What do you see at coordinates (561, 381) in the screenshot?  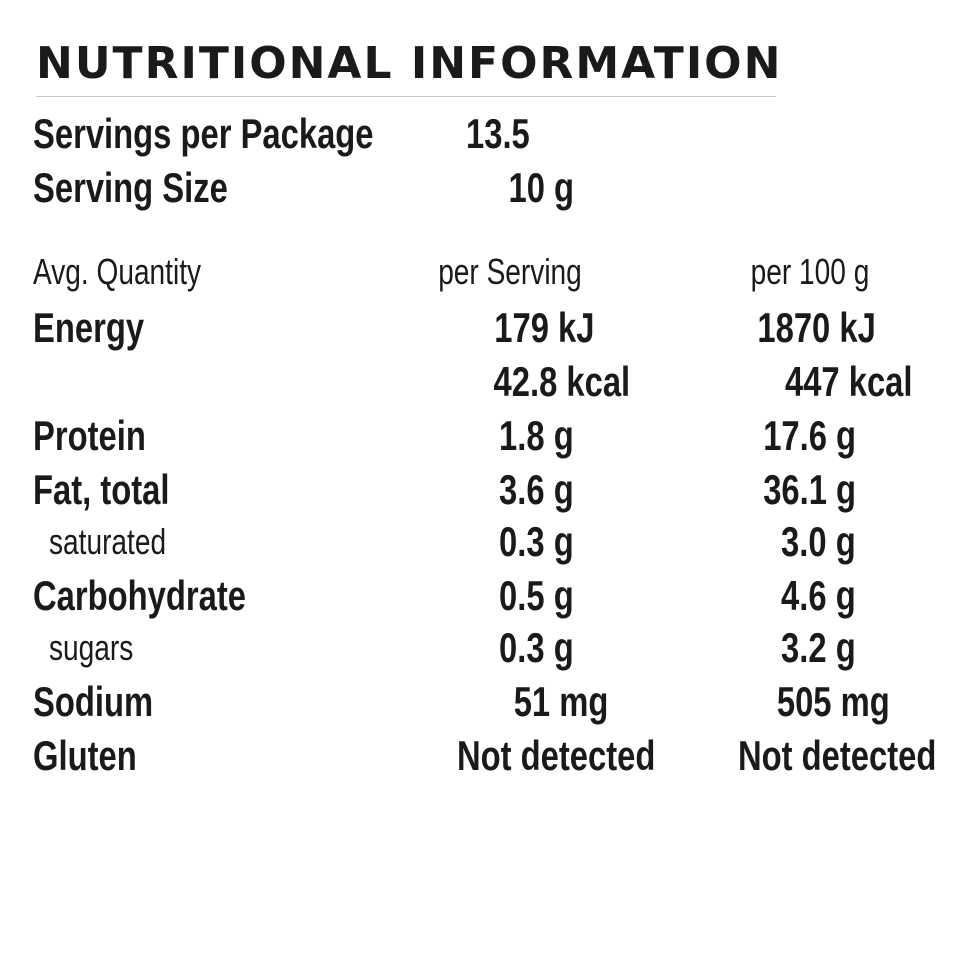 I see `energy-kcal-per-serving: 42.8 kcal` at bounding box center [561, 381].